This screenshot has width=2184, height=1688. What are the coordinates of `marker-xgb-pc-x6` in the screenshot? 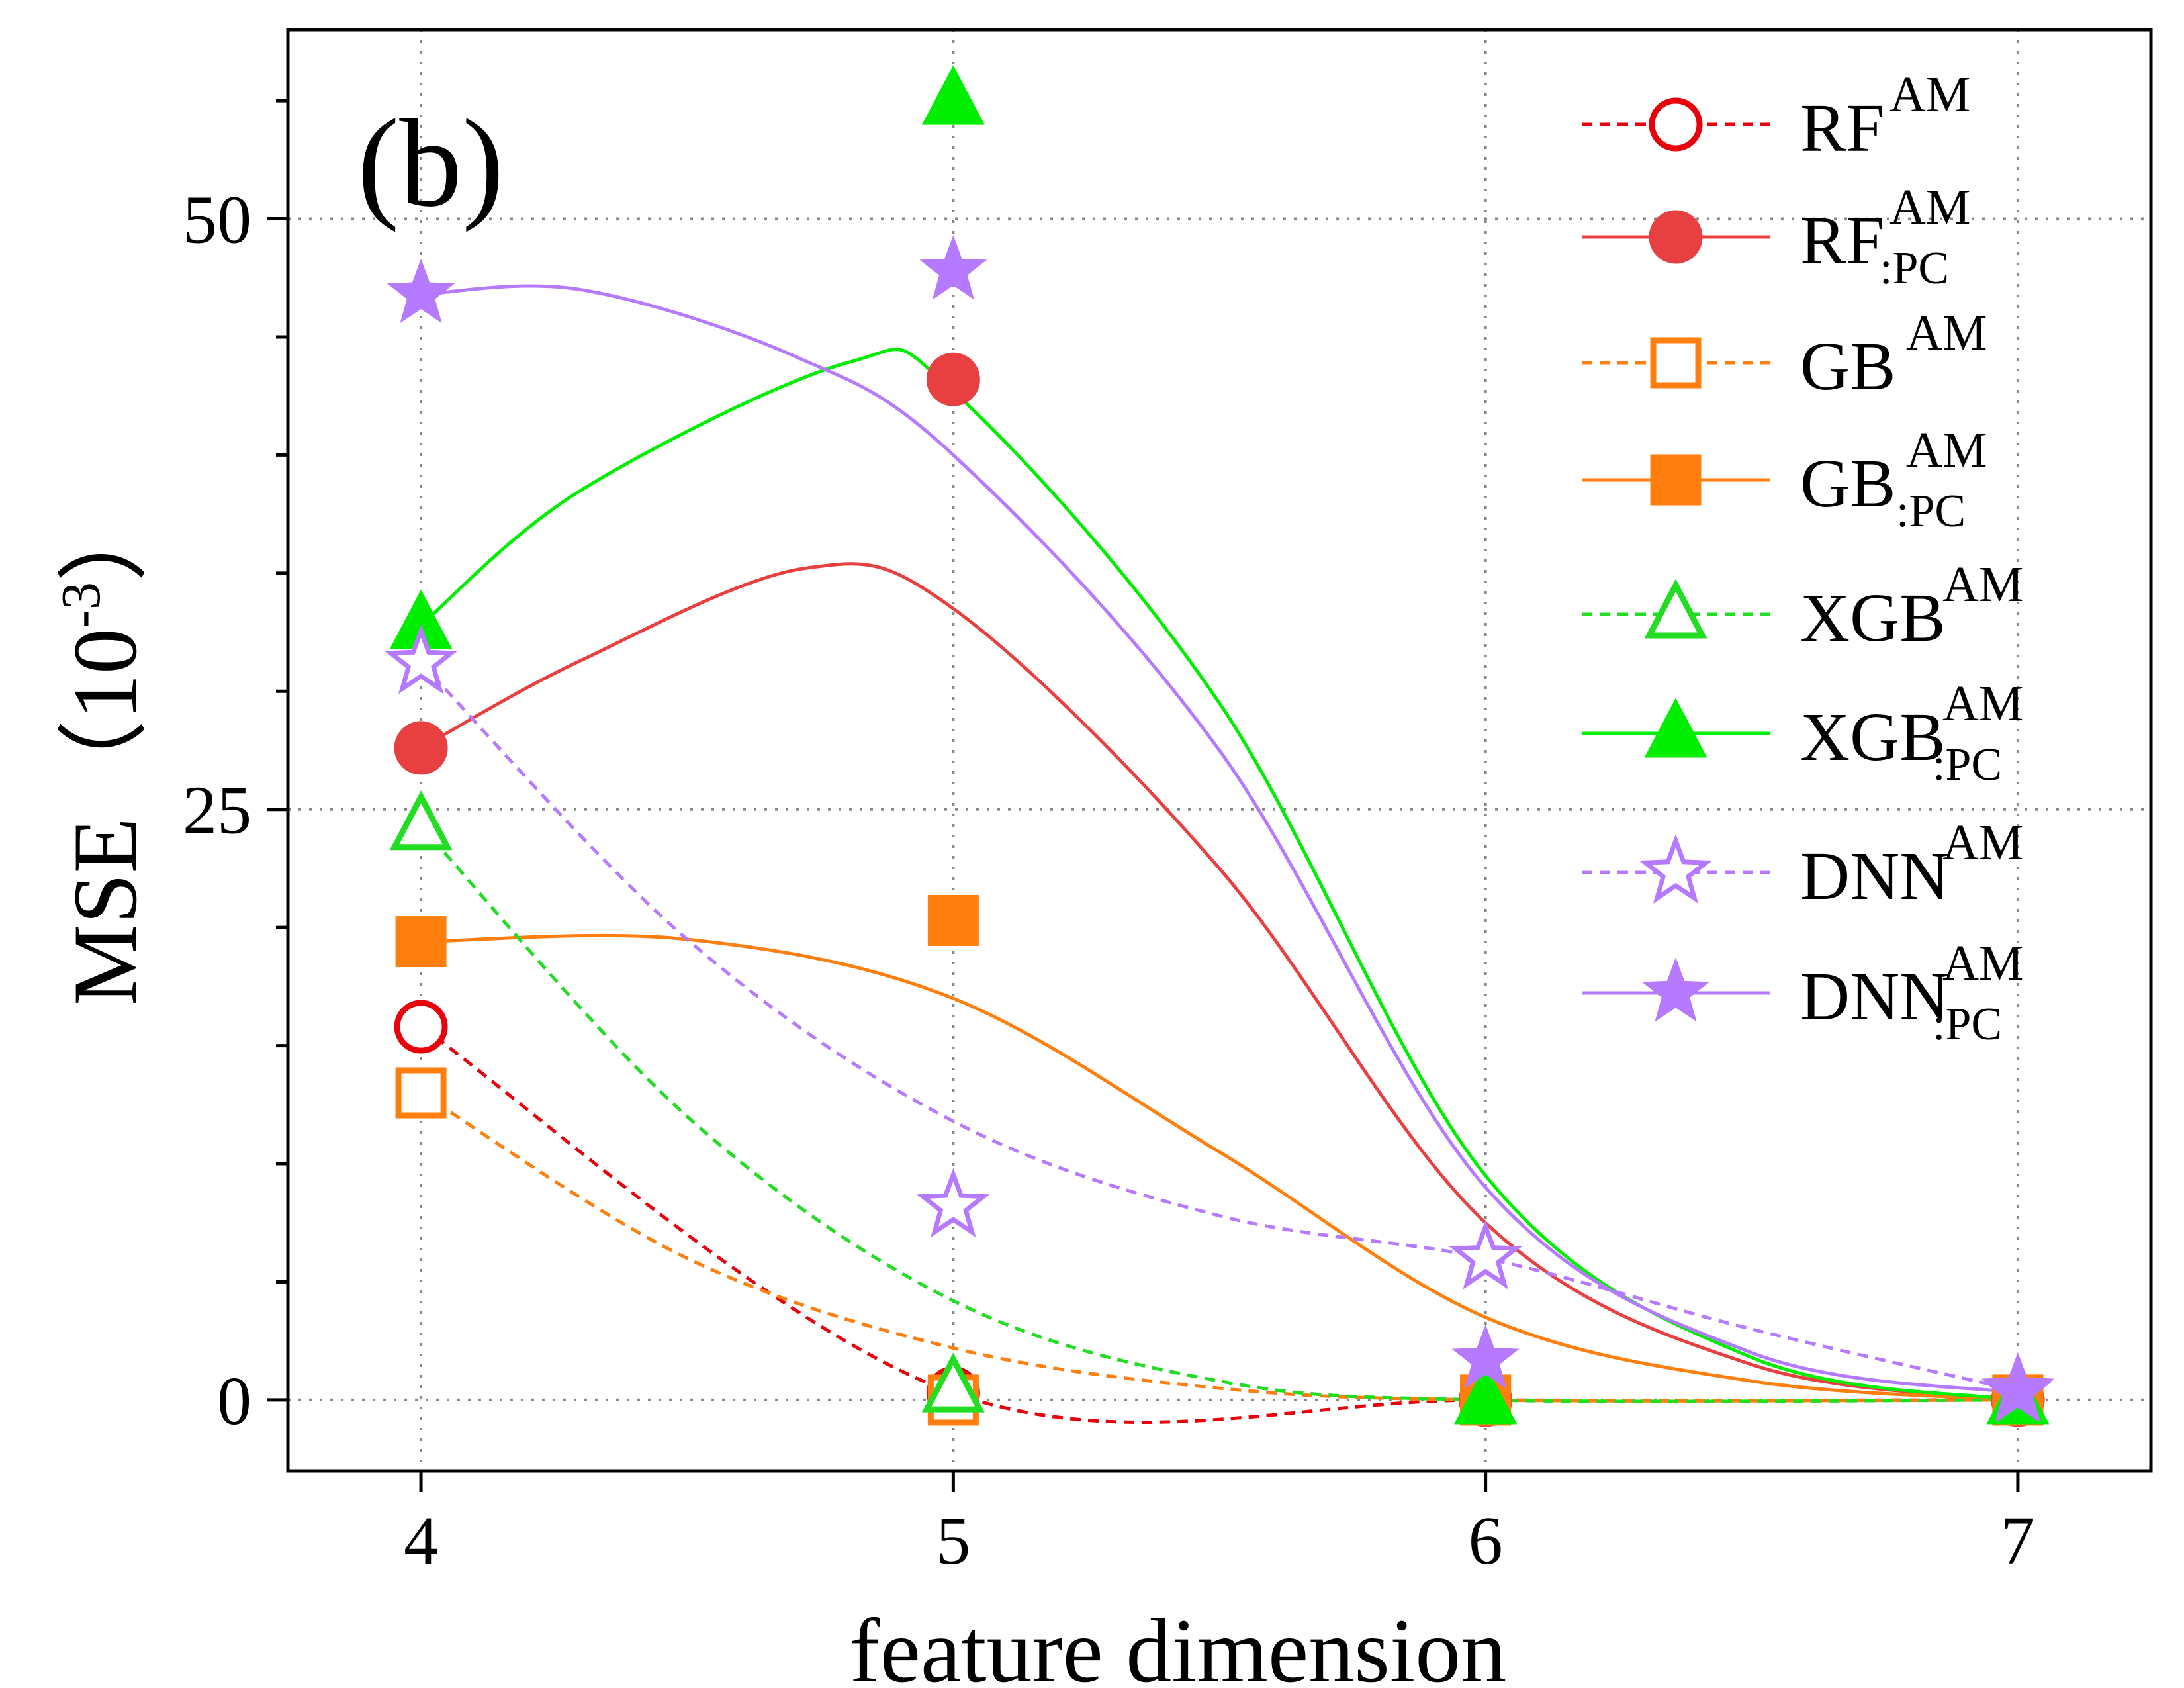 It's located at (1486, 1394).